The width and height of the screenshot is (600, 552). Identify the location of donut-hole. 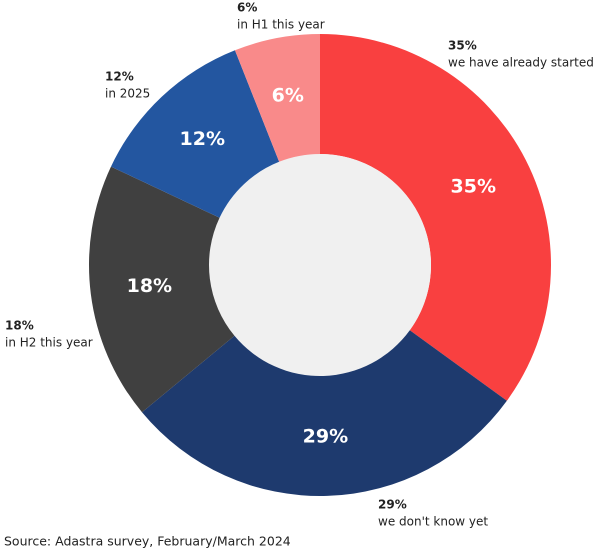
(320, 265).